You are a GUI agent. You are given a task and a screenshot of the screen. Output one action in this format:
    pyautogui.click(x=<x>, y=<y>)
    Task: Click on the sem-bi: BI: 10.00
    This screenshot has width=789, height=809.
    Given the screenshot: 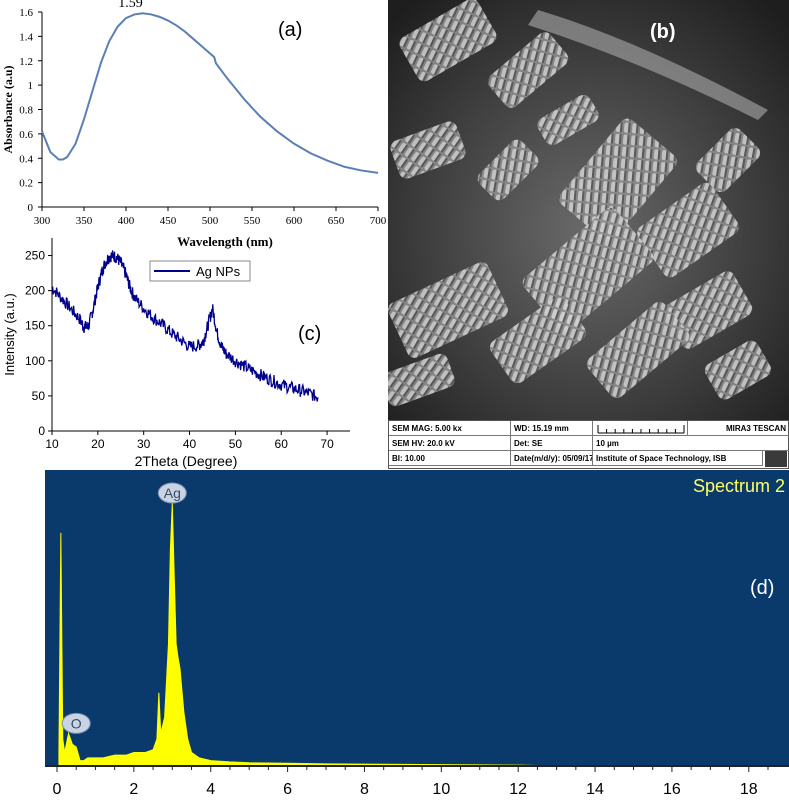 What is the action you would take?
    pyautogui.click(x=450, y=458)
    